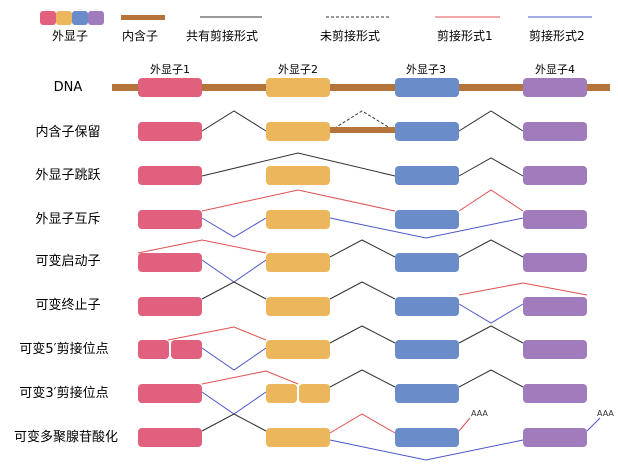  Describe the element at coordinates (362, 392) in the screenshot. I see `row-alt-3ss` at that location.